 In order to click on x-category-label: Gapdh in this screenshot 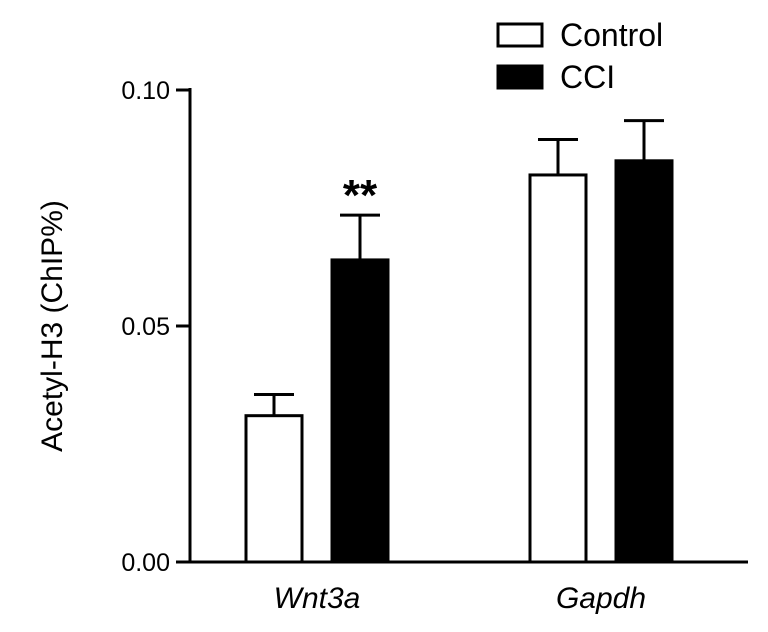, I will do `click(601, 598)`.